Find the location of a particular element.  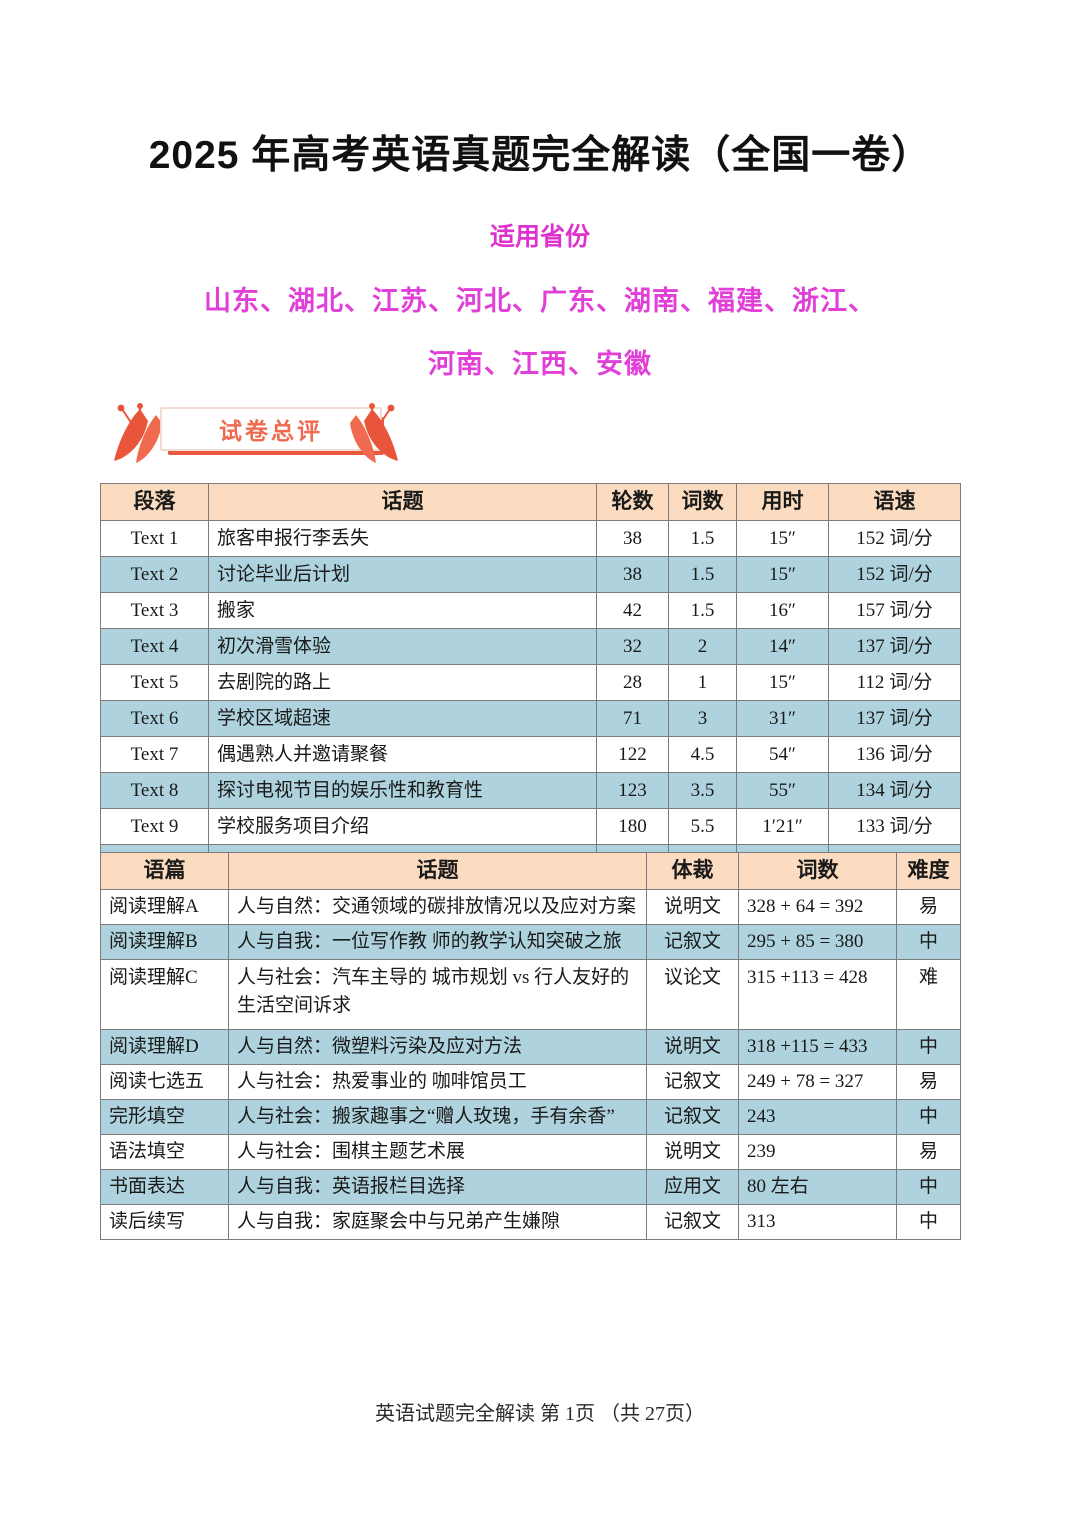

cell-words: 315 +113 = 428 is located at coordinates (817, 994).